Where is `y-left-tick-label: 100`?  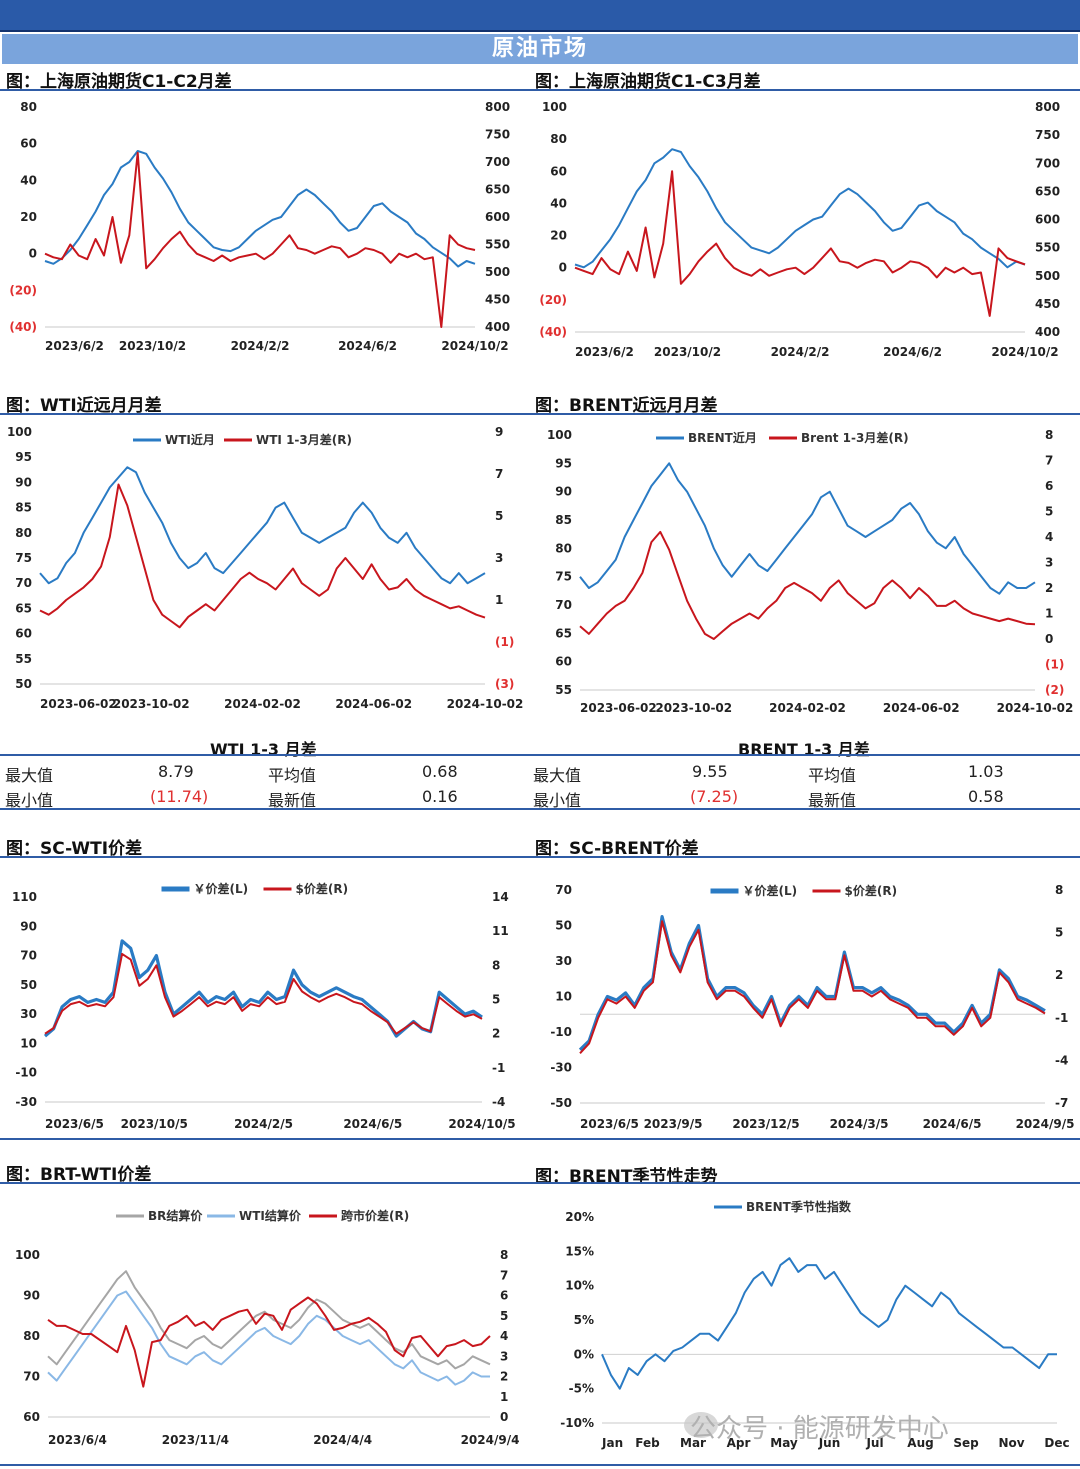
y-left-tick-label: 100 is located at coordinates (559, 435).